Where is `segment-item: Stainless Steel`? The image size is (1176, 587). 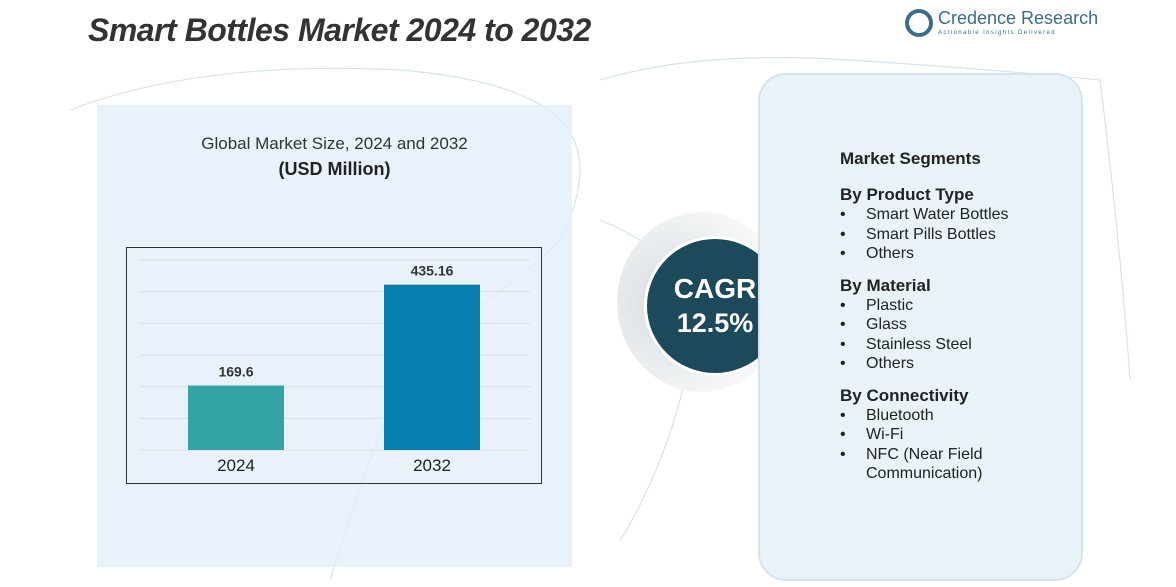
segment-item: Stainless Steel is located at coordinates (932, 345).